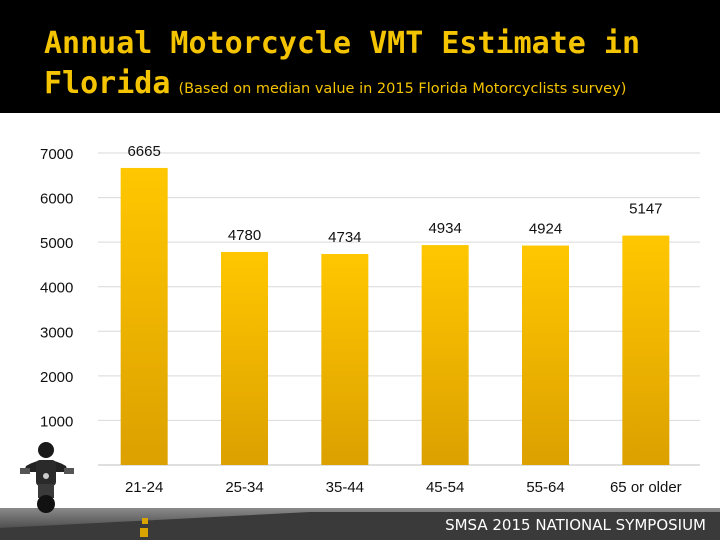 The image size is (720, 540). Describe the element at coordinates (56, 332) in the screenshot. I see `y-tick-label: 3000` at that location.